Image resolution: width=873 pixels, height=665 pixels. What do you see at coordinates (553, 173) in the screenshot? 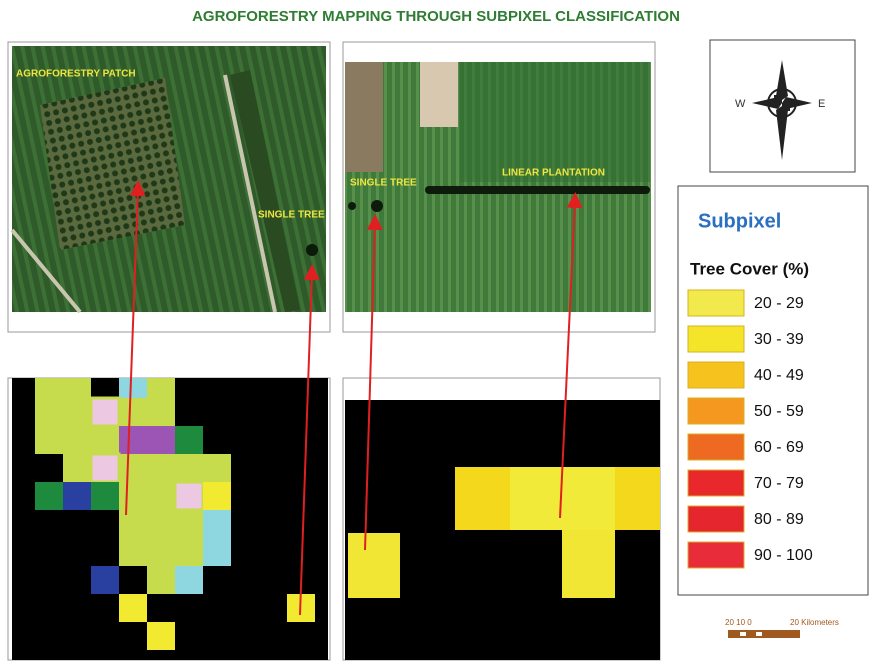
I see `photo-label: LINEAR PLANTATION` at bounding box center [553, 173].